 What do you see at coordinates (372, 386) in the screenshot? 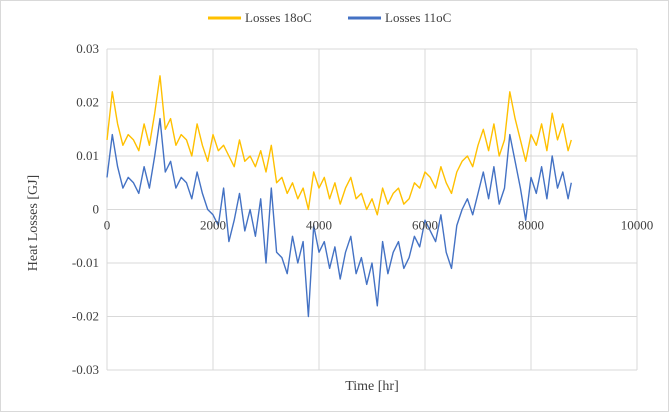
I see `x-axis-title: Time [hr]` at bounding box center [372, 386].